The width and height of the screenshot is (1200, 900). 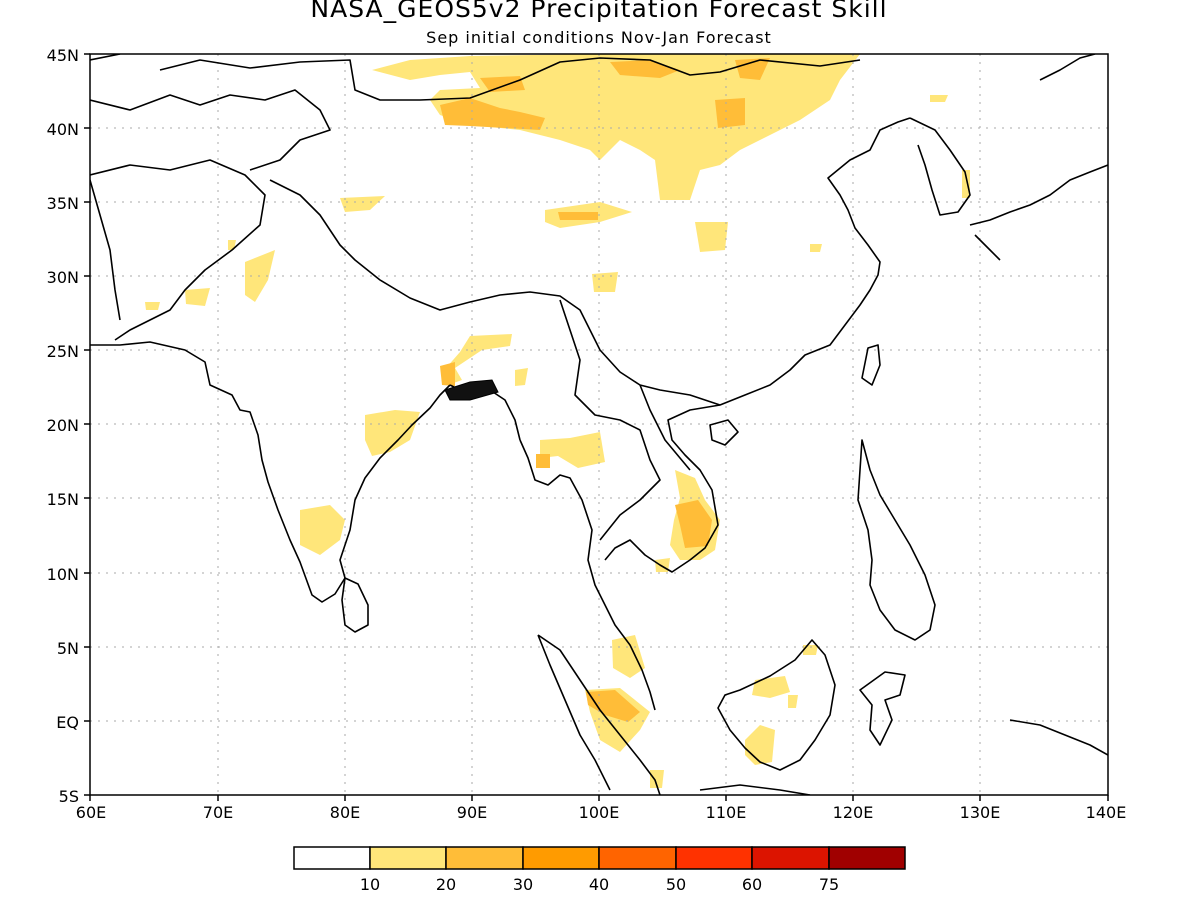 What do you see at coordinates (355, 605) in the screenshot?
I see `coastline-srilanka` at bounding box center [355, 605].